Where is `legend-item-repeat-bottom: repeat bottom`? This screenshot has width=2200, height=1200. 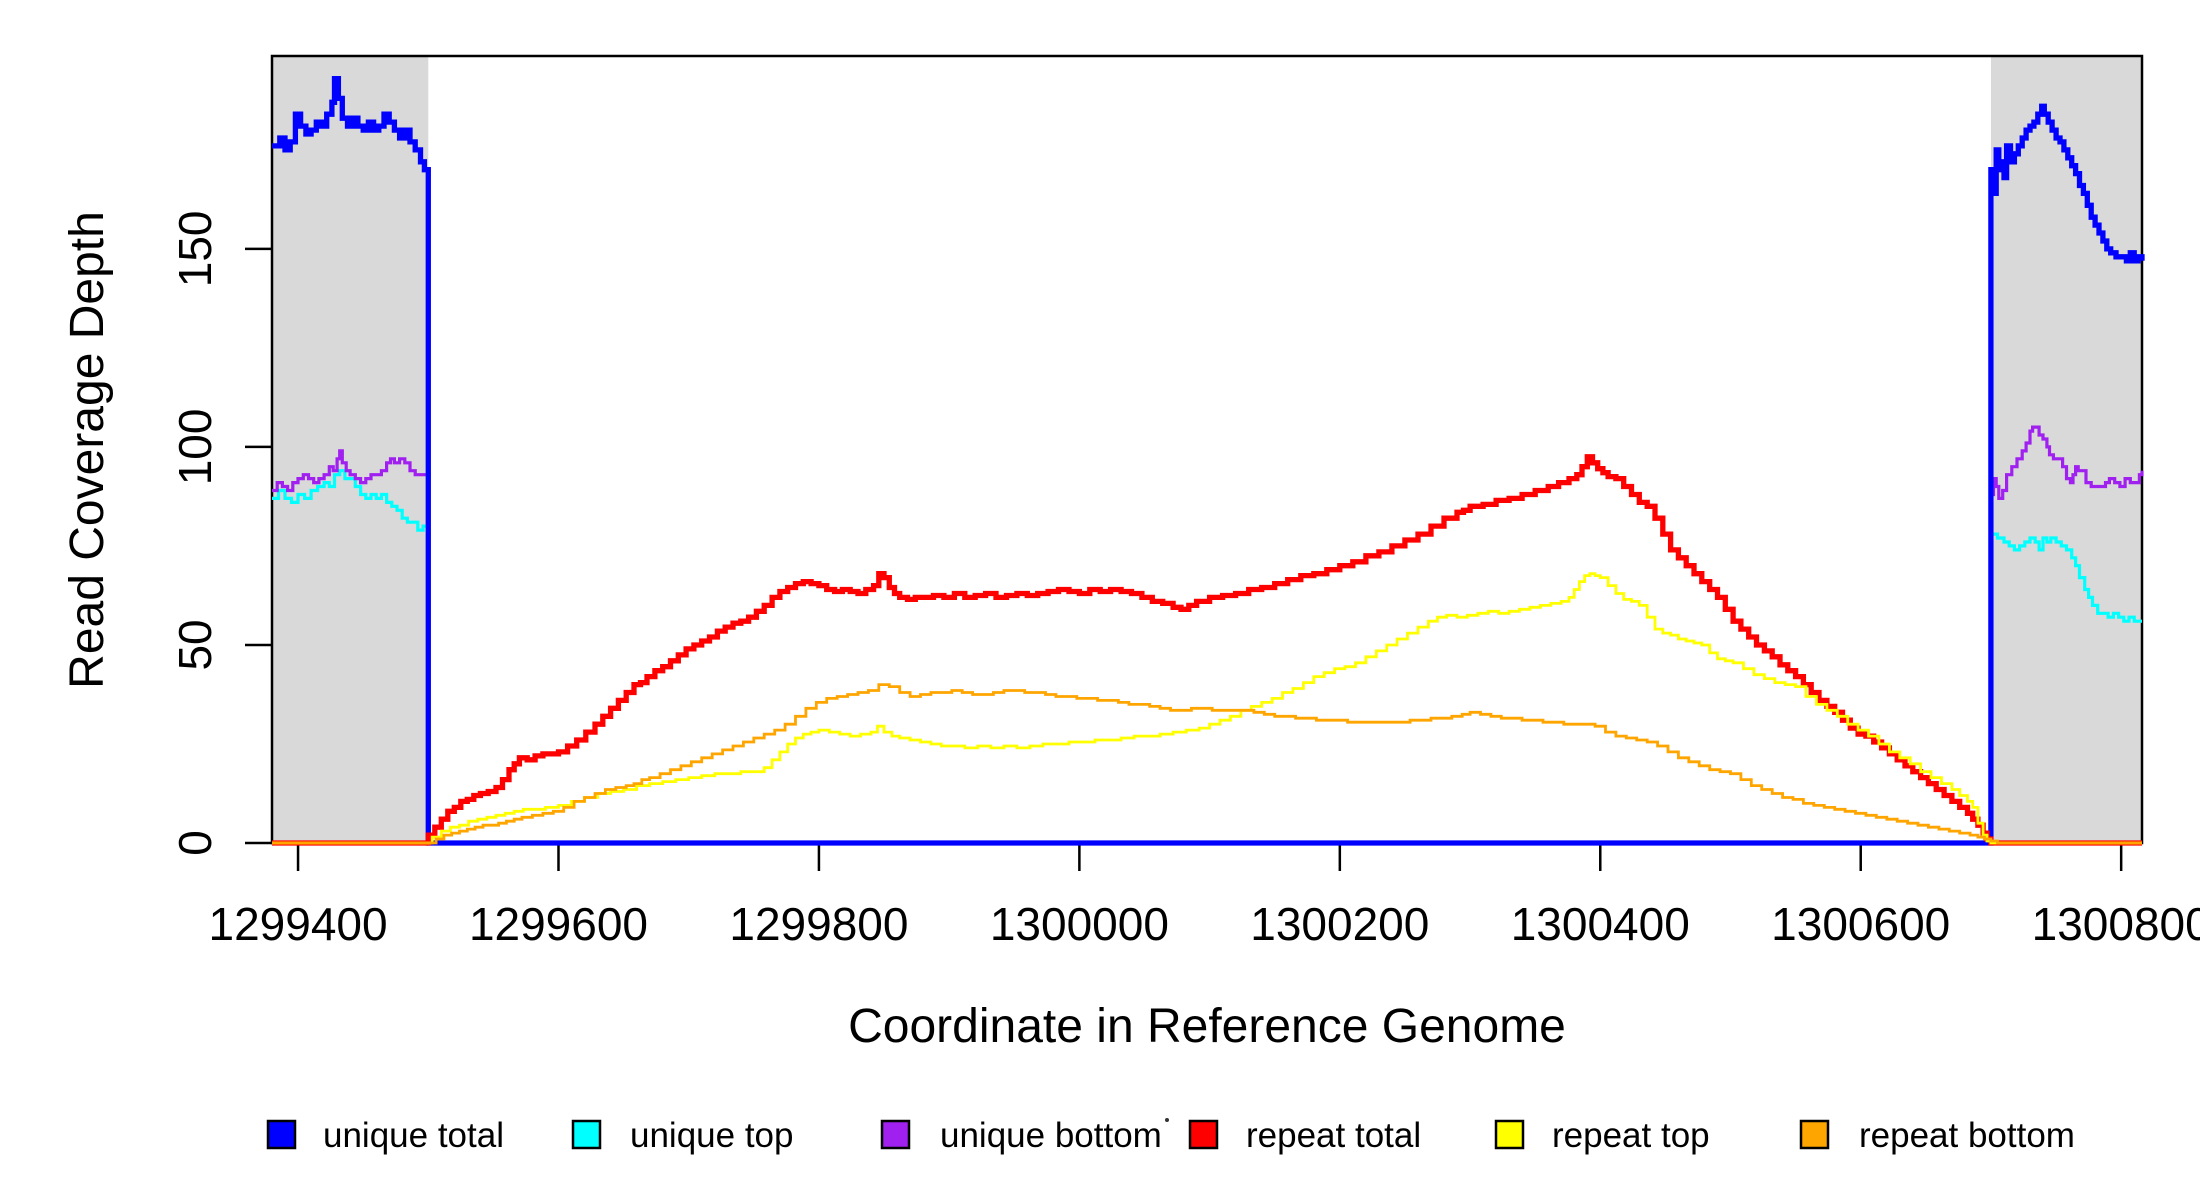 legend-item-repeat-bottom: repeat bottom is located at coordinates (1937, 1135).